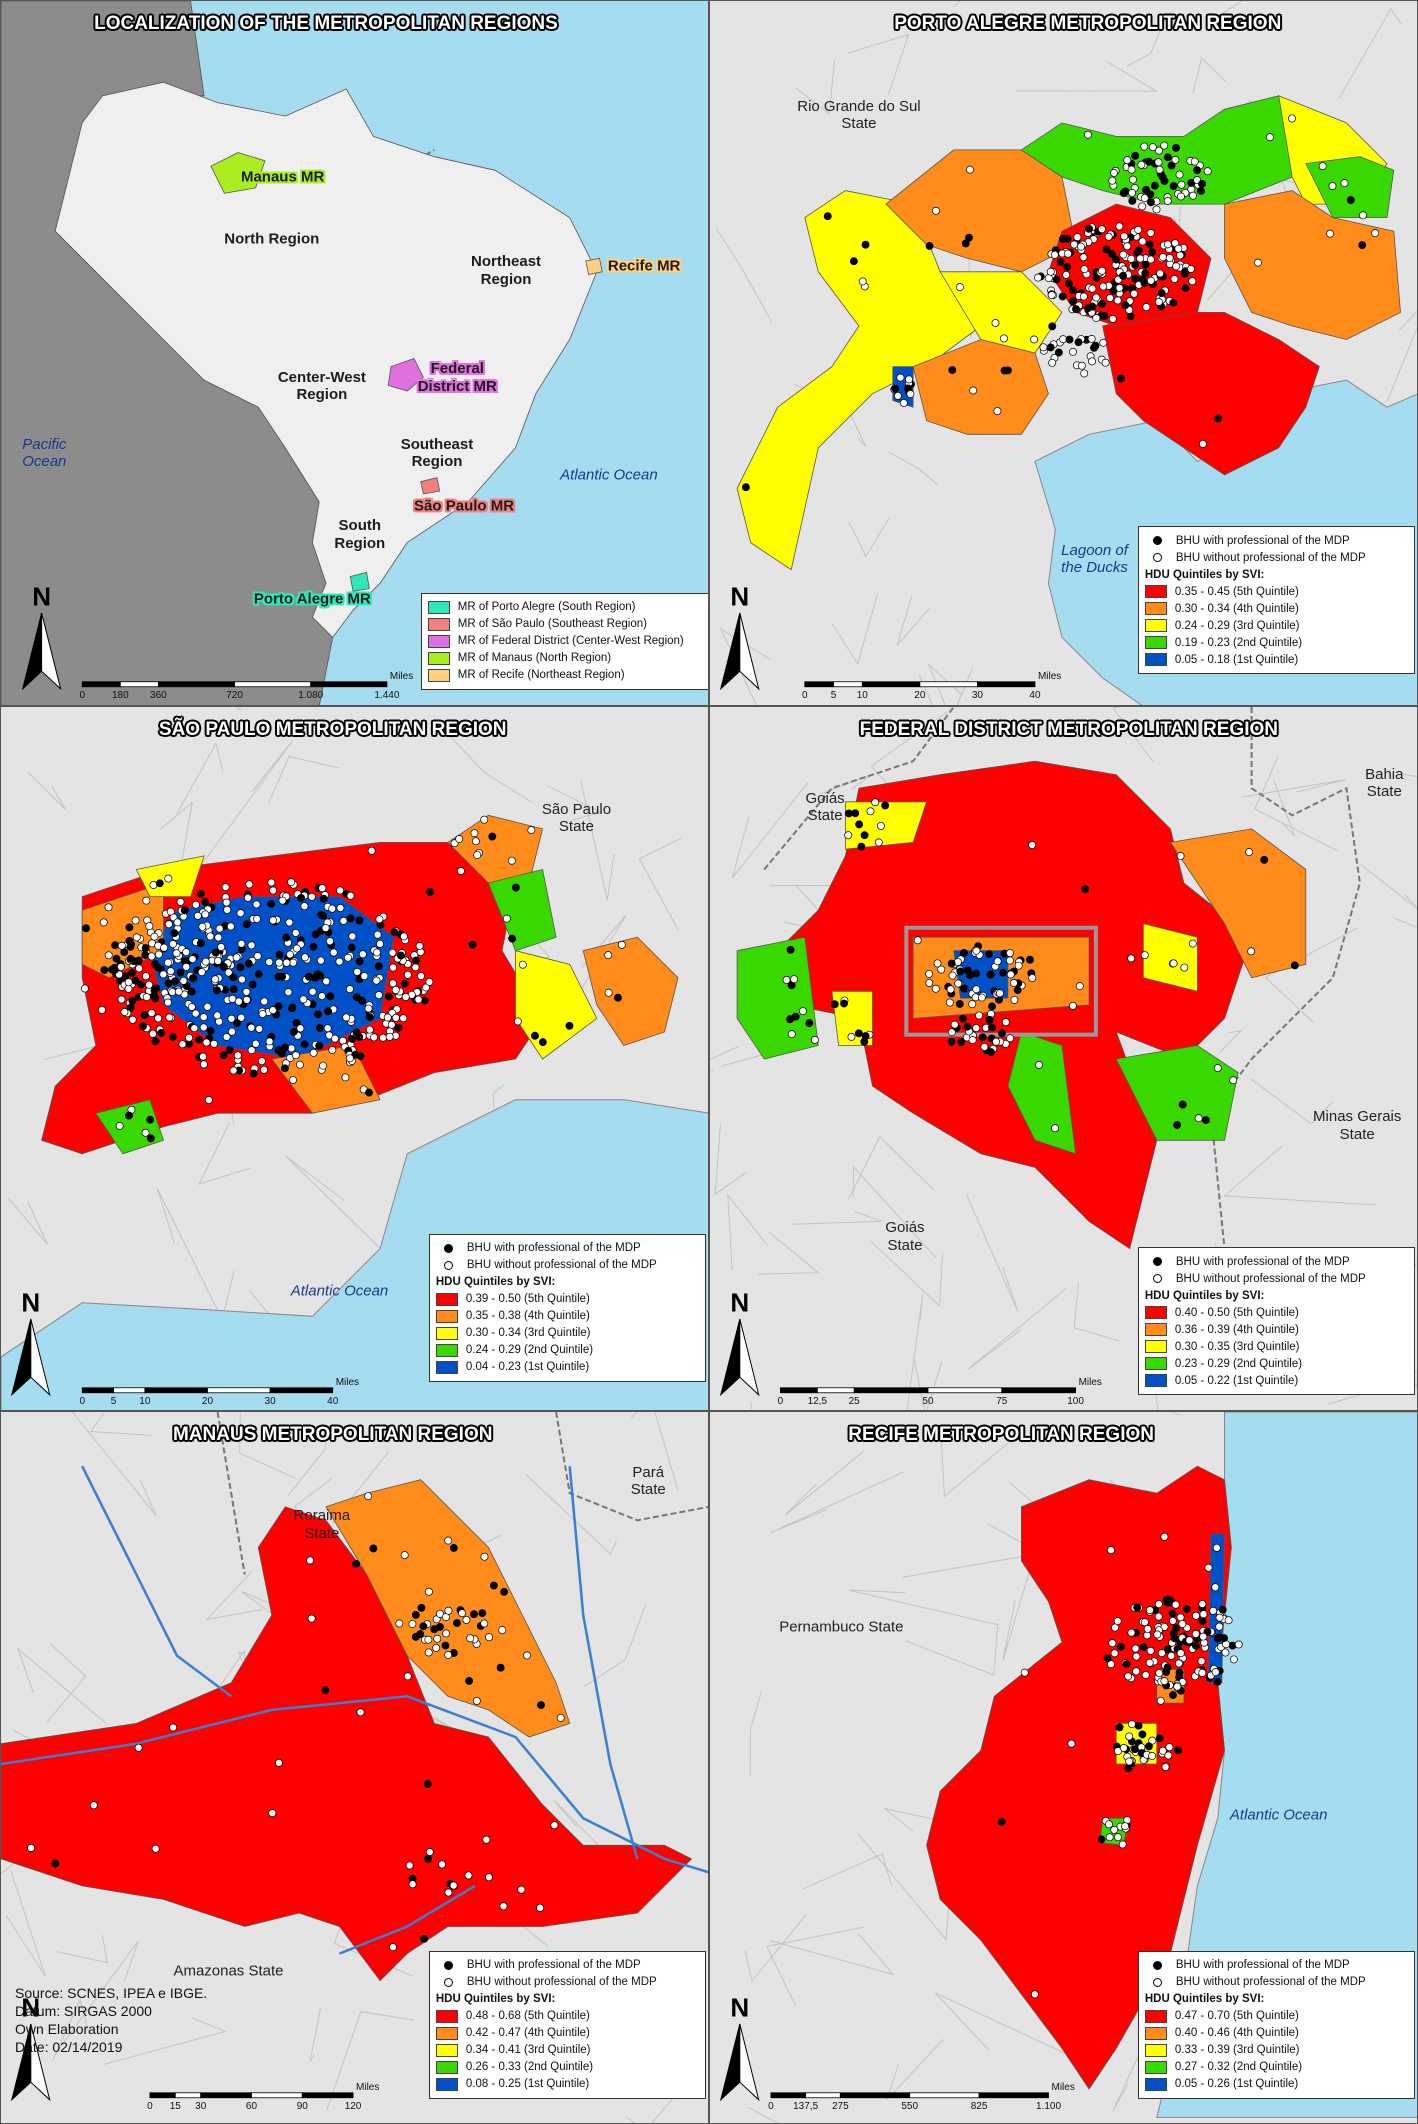 The image size is (1418, 2124). I want to click on region, so click(430, 486).